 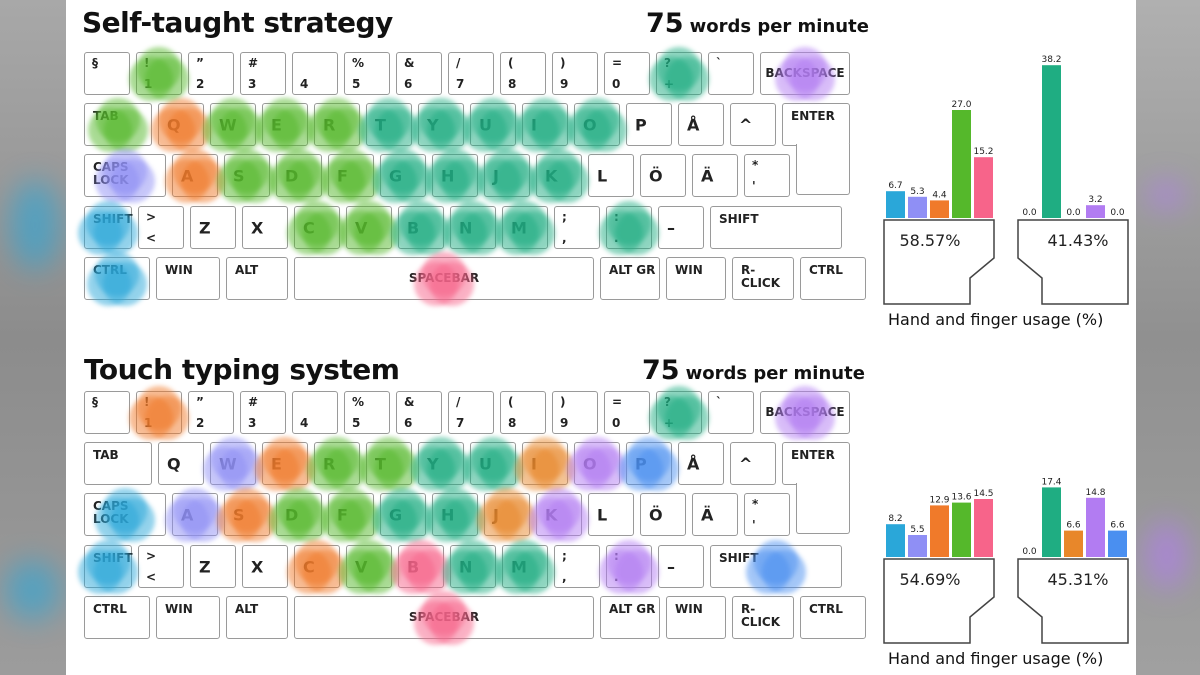 I want to click on left-finger-bar-pinky, so click(x=895, y=204).